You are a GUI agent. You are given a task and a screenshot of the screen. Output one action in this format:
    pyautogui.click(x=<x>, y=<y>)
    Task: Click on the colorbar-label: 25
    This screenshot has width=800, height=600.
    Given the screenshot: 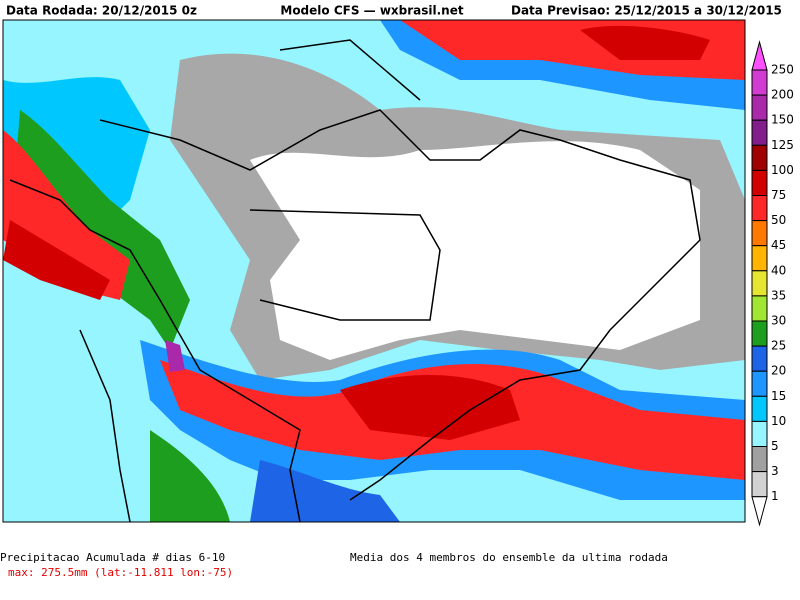 What is the action you would take?
    pyautogui.click(x=778, y=346)
    